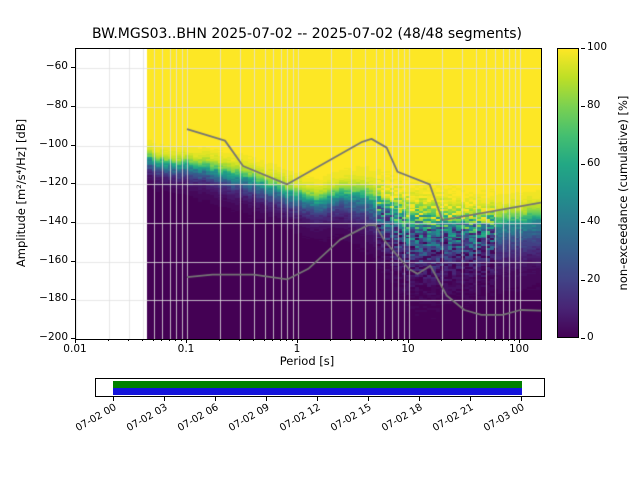 The image size is (640, 480). Describe the element at coordinates (317, 391) in the screenshot. I see `timeline-data-bar` at that location.